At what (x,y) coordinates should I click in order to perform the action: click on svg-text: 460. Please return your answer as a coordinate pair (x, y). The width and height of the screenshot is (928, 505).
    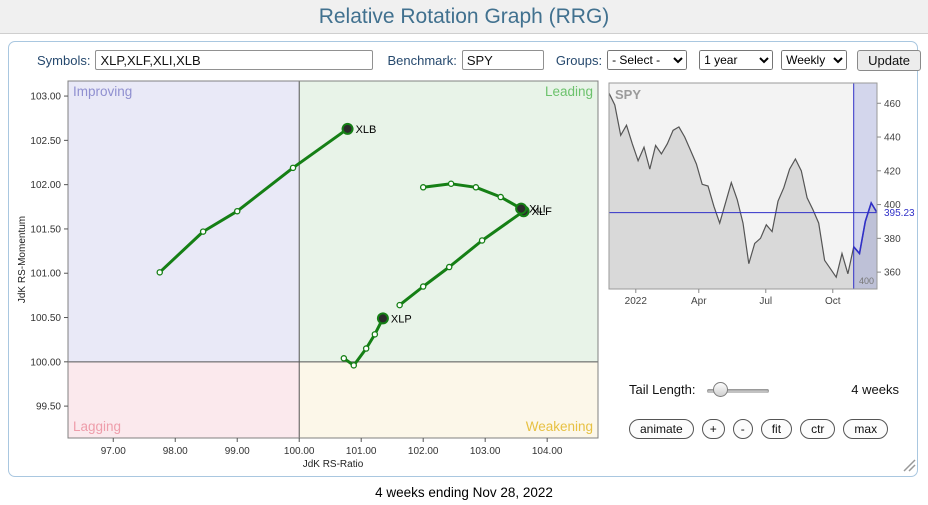
    Looking at the image, I should click on (892, 104).